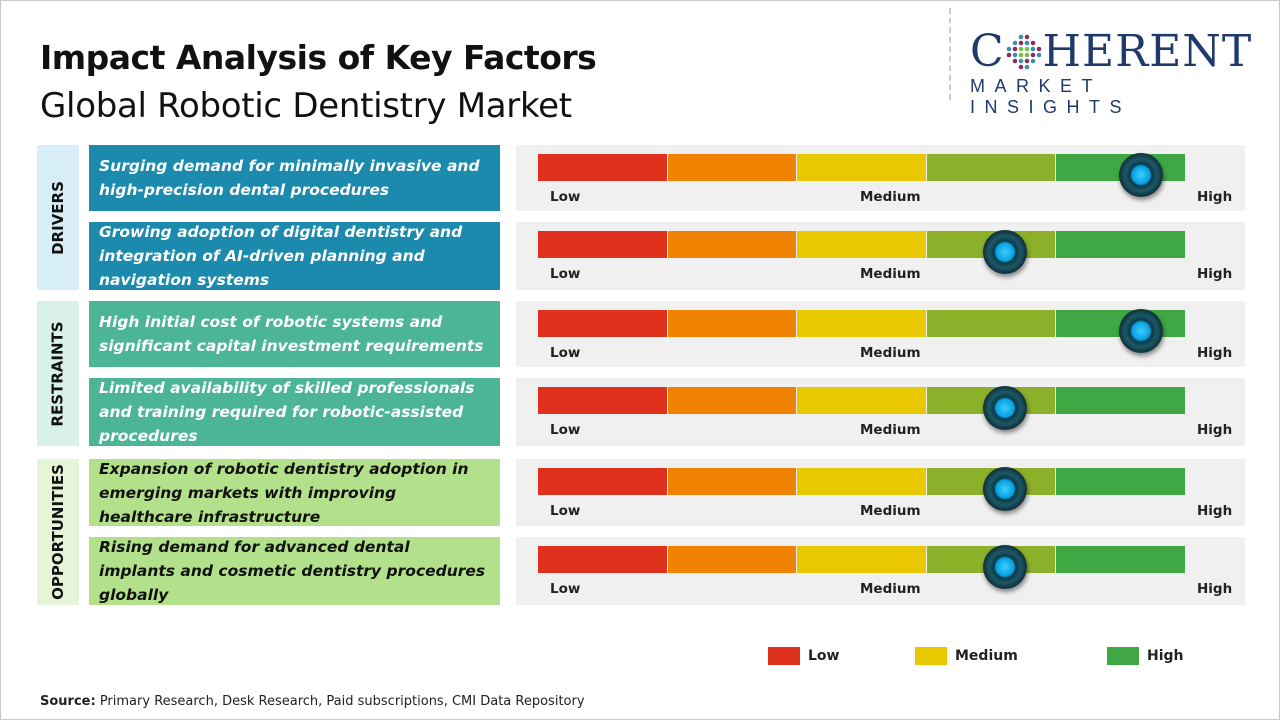 This screenshot has width=1280, height=720. What do you see at coordinates (950, 54) in the screenshot?
I see `divider` at bounding box center [950, 54].